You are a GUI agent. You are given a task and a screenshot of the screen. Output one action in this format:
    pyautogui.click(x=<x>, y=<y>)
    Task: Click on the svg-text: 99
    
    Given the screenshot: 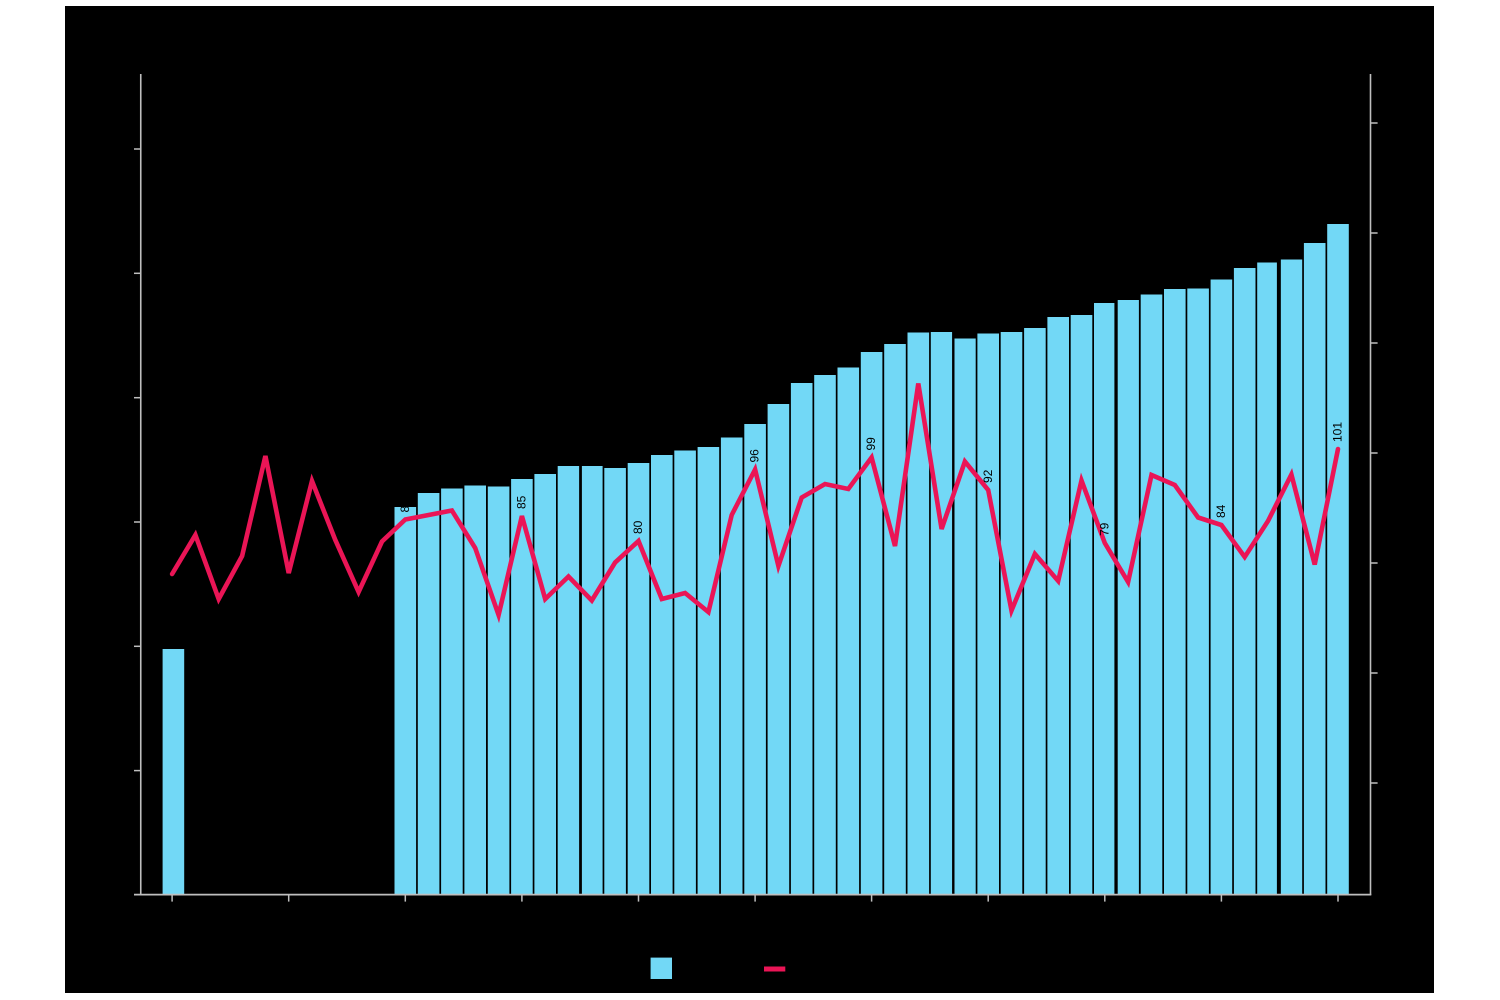 What is the action you would take?
    pyautogui.click(x=871, y=444)
    